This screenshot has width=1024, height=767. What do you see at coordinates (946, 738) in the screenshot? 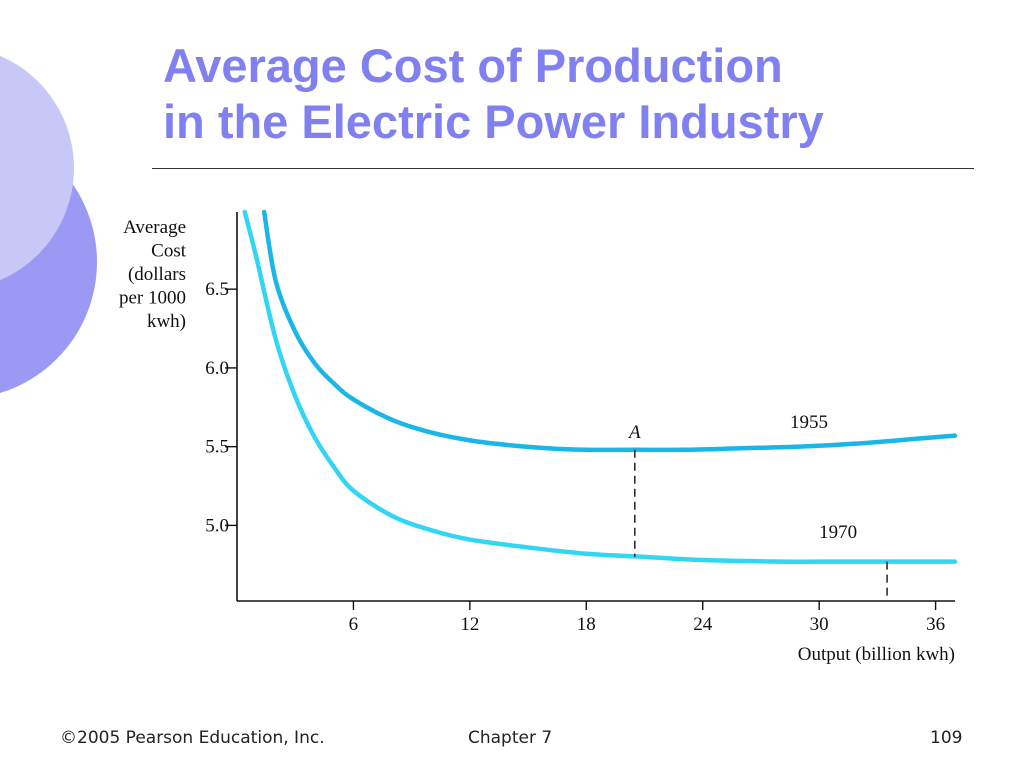
I see `footer-page-number: 109` at bounding box center [946, 738].